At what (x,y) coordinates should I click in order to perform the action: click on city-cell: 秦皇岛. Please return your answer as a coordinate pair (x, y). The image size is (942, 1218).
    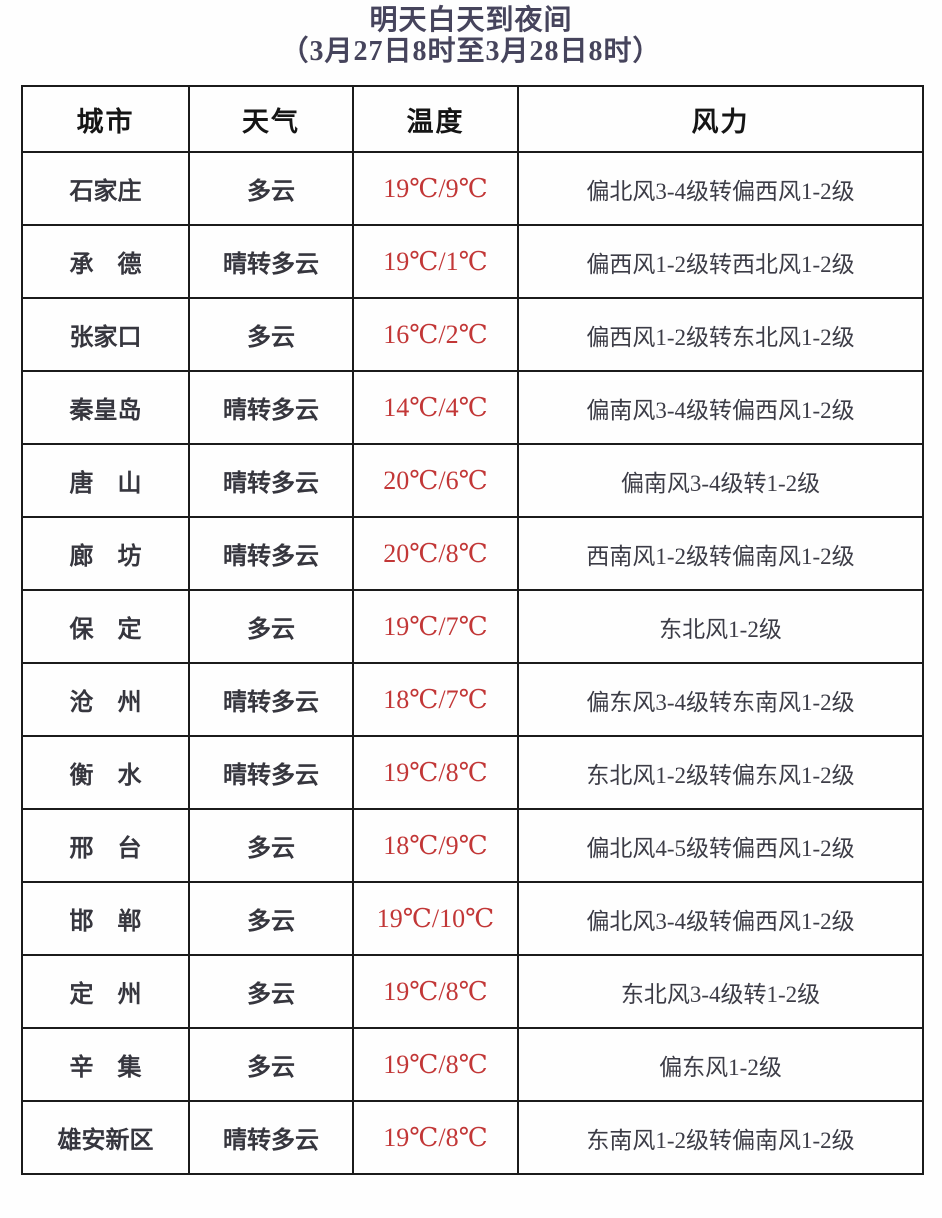
    Looking at the image, I should click on (105, 407).